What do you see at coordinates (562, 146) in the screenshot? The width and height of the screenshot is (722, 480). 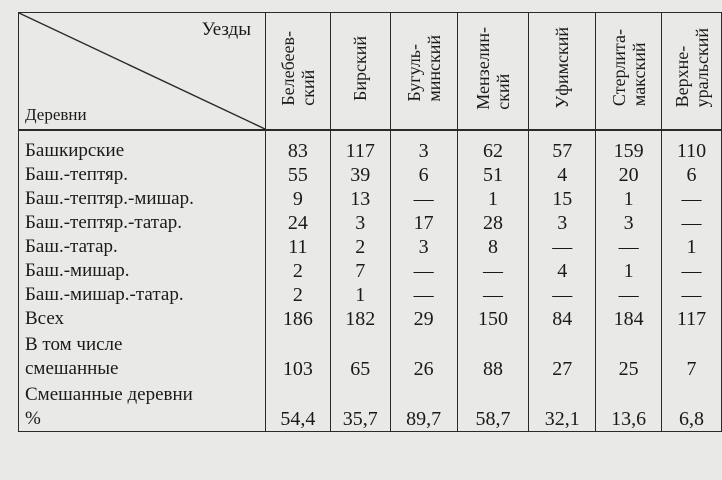 I see `value-cell: 57` at bounding box center [562, 146].